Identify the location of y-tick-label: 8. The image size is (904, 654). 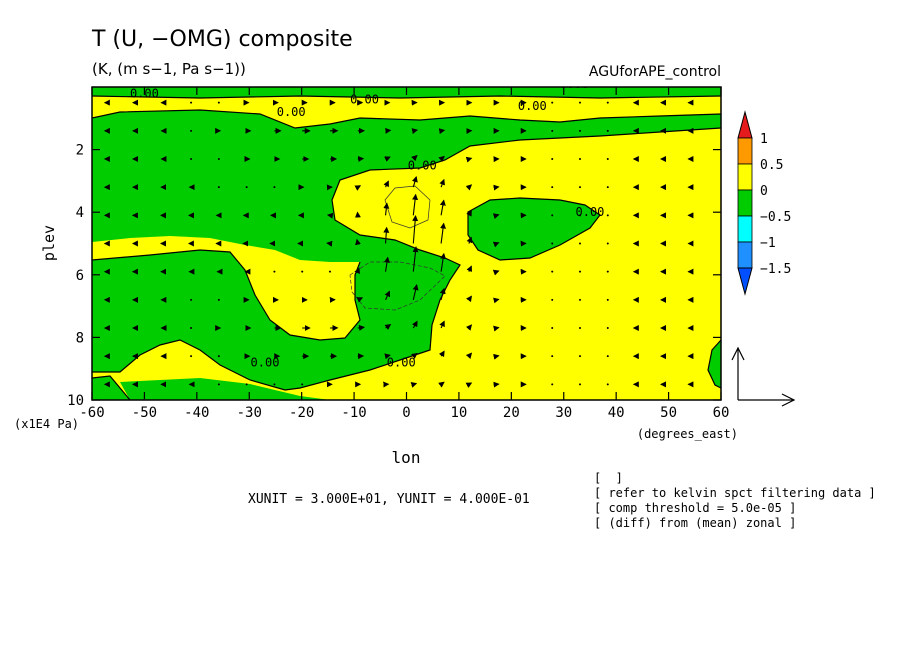
(80, 338).